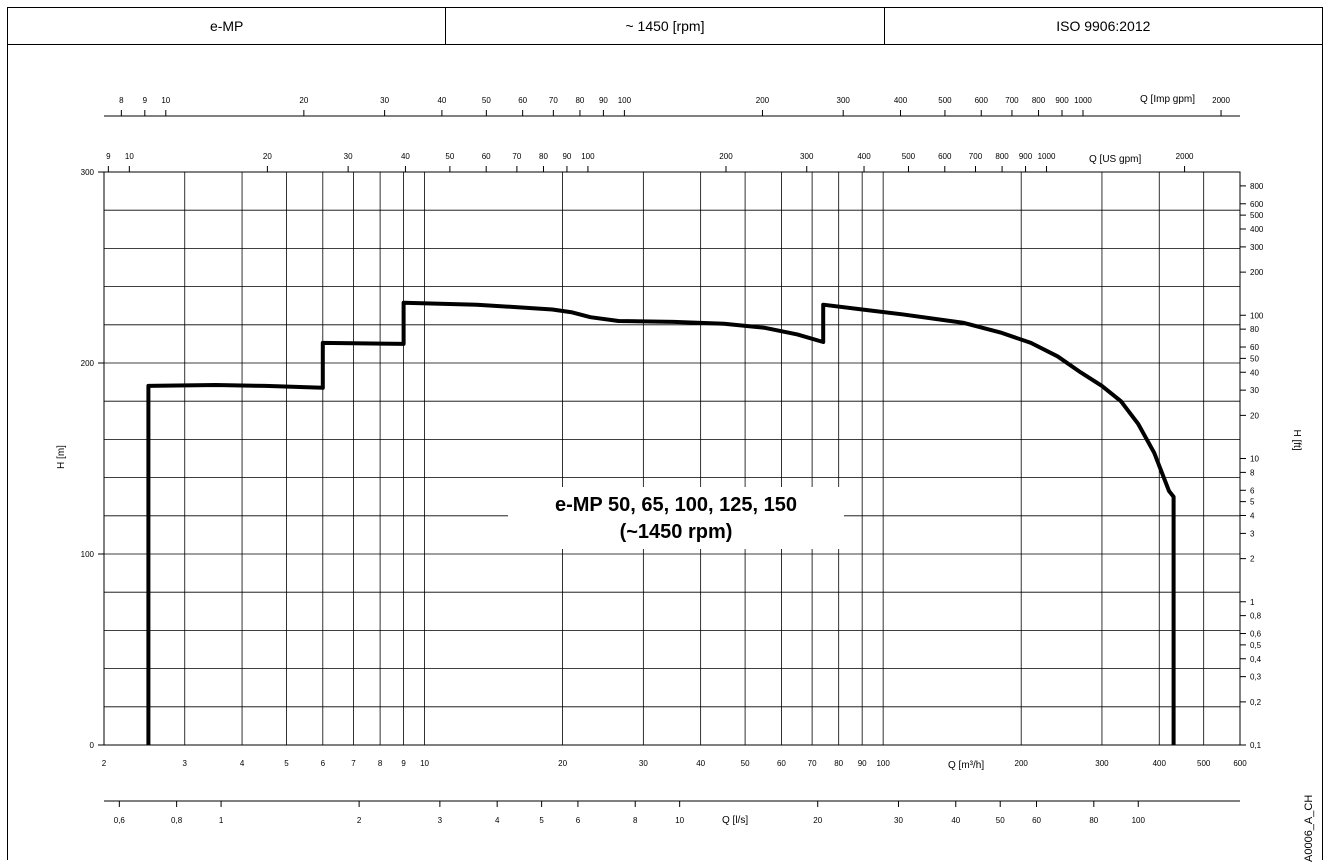 This screenshot has height=866, width=1330. Describe the element at coordinates (1002, 156) in the screenshot. I see `us-tick-label: 800` at that location.